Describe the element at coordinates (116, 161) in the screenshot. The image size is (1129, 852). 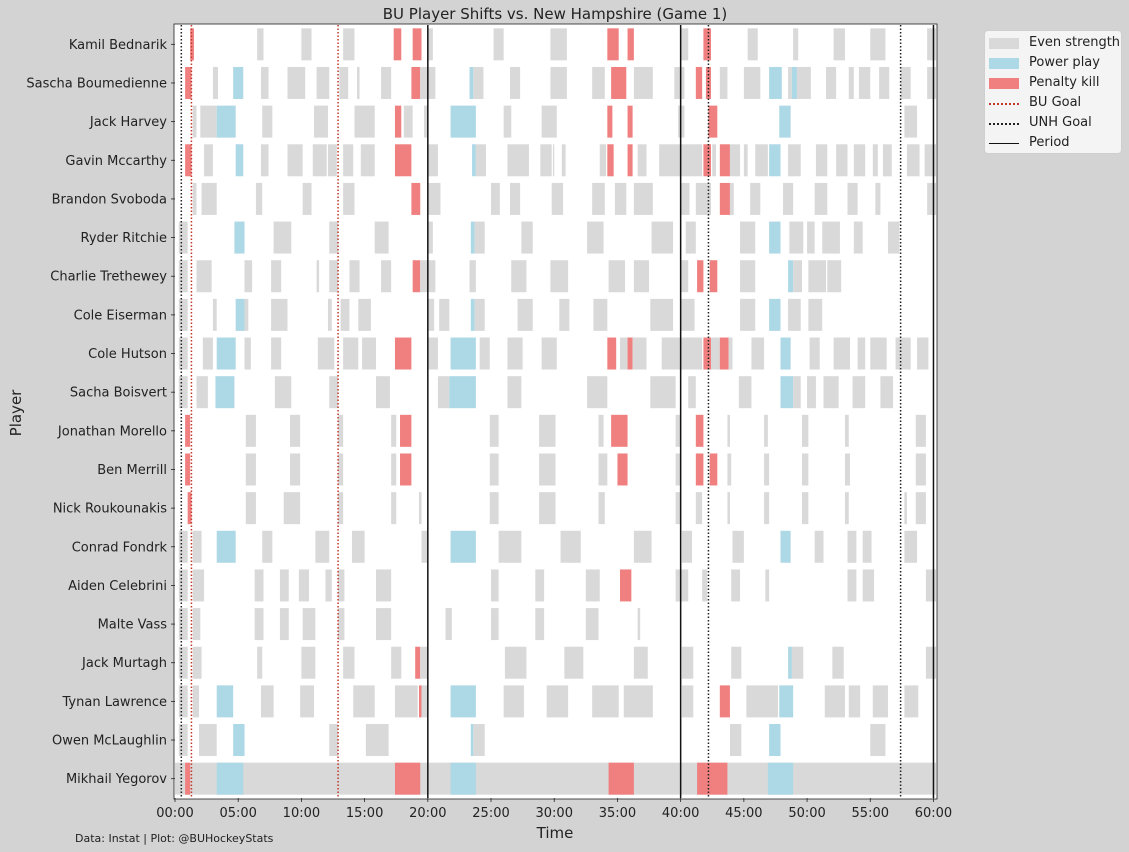
I see `player-label-gavin-mccarthy: Gavin Mccarthy` at that location.